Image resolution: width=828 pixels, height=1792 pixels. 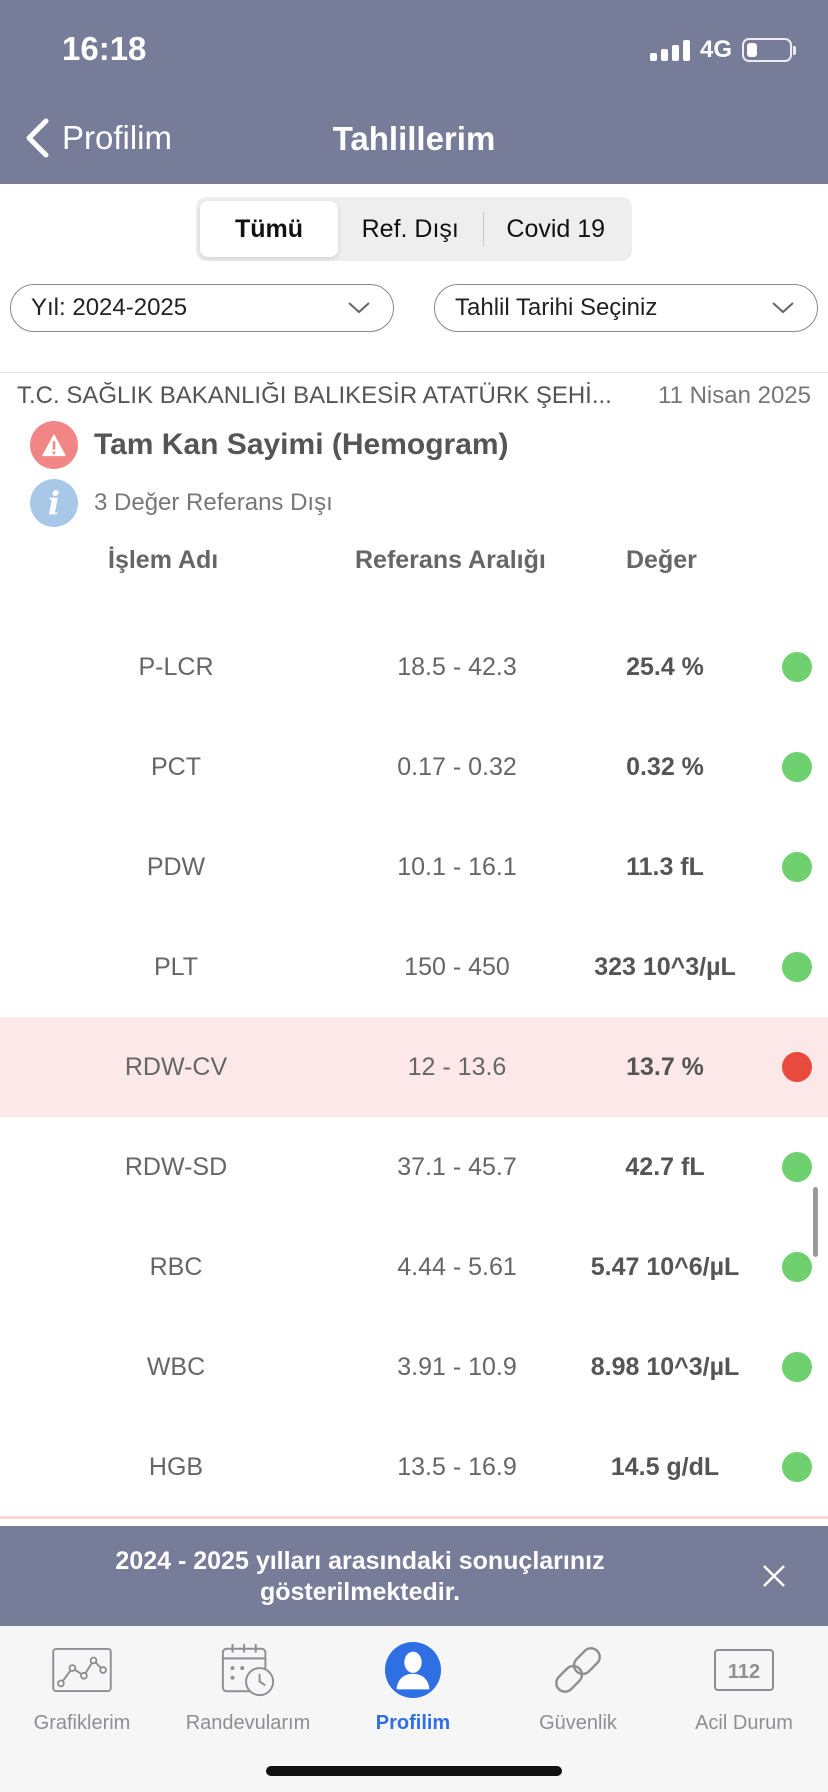 I want to click on column-header-value: Değer, so click(x=661, y=560).